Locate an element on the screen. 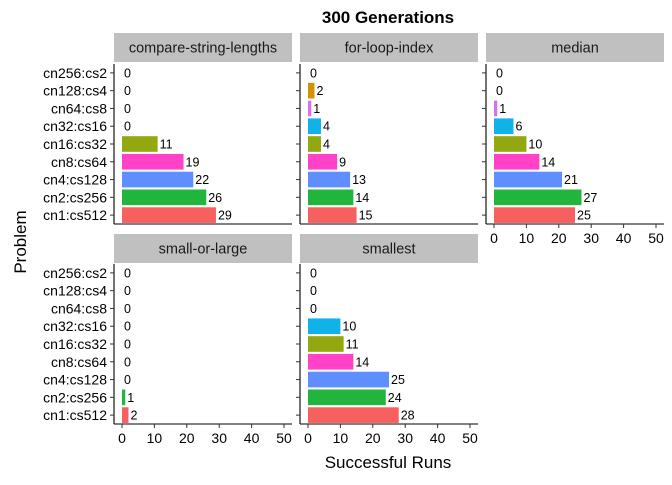  facet-strip-for-loop-index is located at coordinates (389, 47).